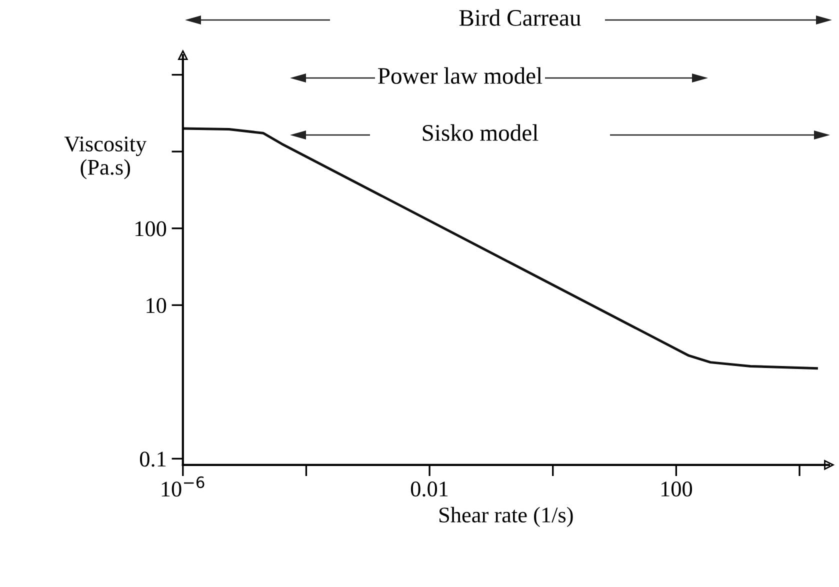 The image size is (839, 587). What do you see at coordinates (520, 17) in the screenshot?
I see `text: Bird Carreau` at bounding box center [520, 17].